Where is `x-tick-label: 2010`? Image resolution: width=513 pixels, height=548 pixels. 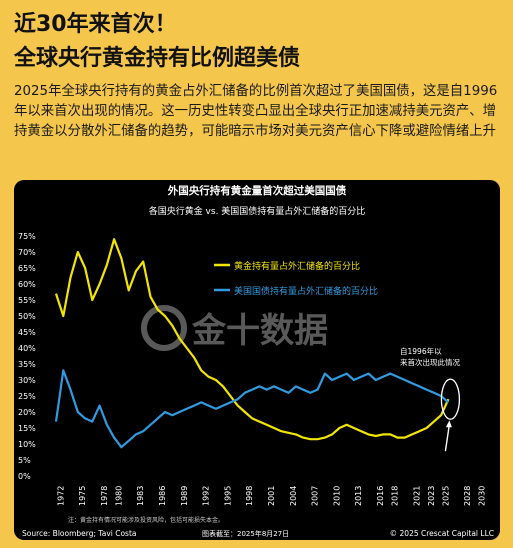 x-tick-label: 2010 is located at coordinates (336, 496).